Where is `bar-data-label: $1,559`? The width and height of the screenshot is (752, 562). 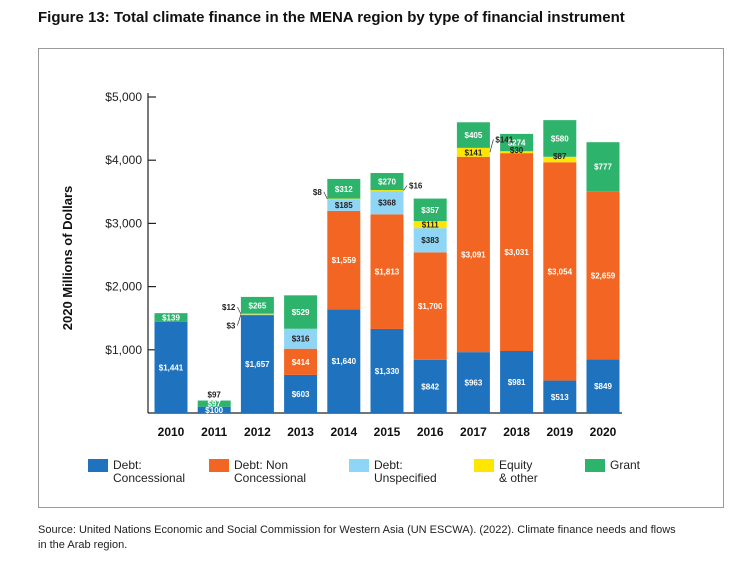 bar-data-label: $1,559 is located at coordinates (344, 260).